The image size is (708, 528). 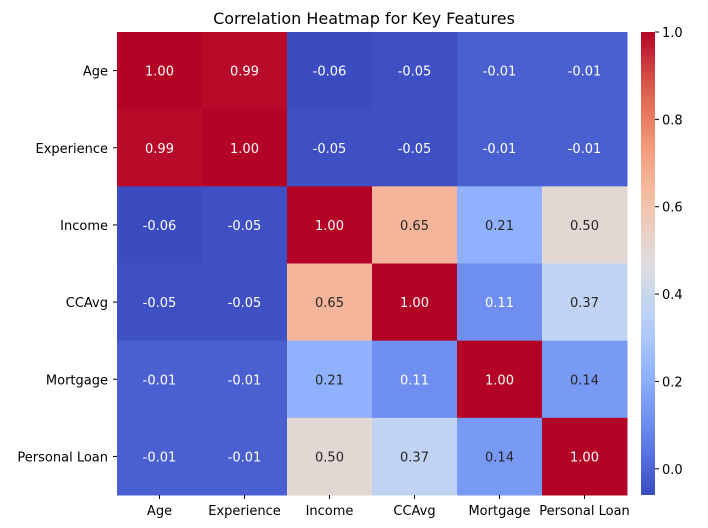 I want to click on x-tick-label: CCAvg, so click(x=414, y=511).